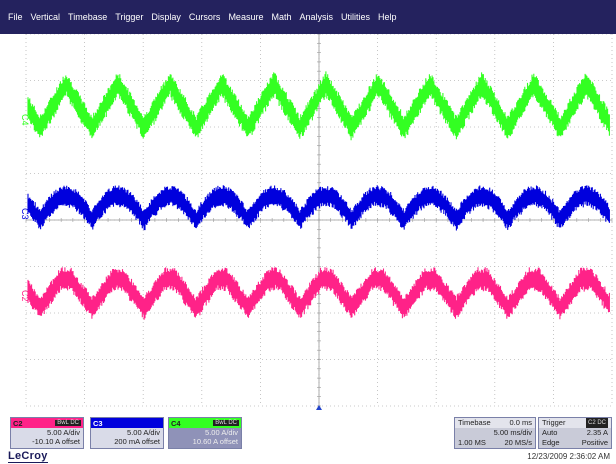  Describe the element at coordinates (387, 17) in the screenshot. I see `menu-help: Help` at that location.